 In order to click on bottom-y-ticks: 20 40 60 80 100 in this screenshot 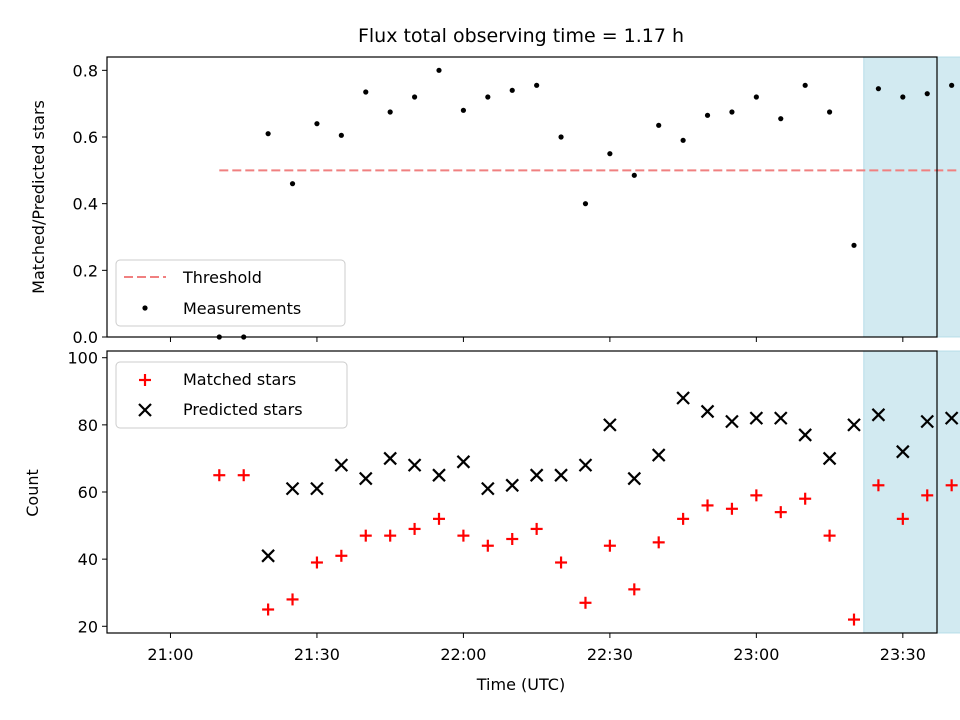, I will do `click(87, 492)`.